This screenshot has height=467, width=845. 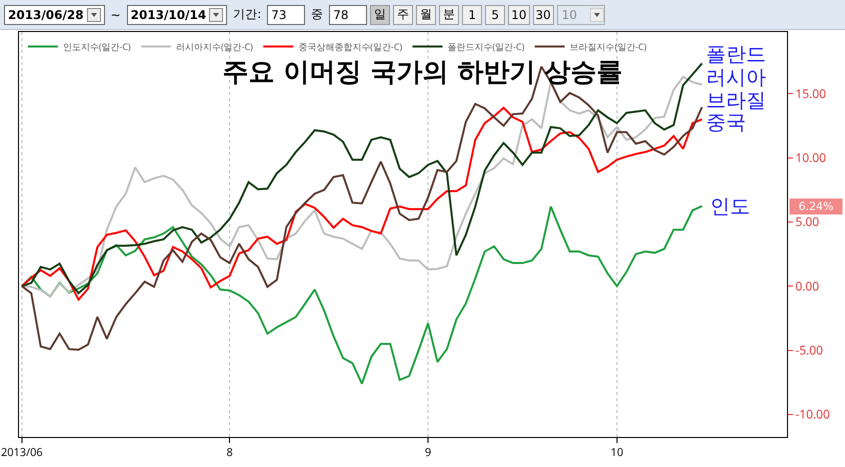 What do you see at coordinates (608, 47) in the screenshot?
I see `legend-label: 브라질지수(일간-C)` at bounding box center [608, 47].